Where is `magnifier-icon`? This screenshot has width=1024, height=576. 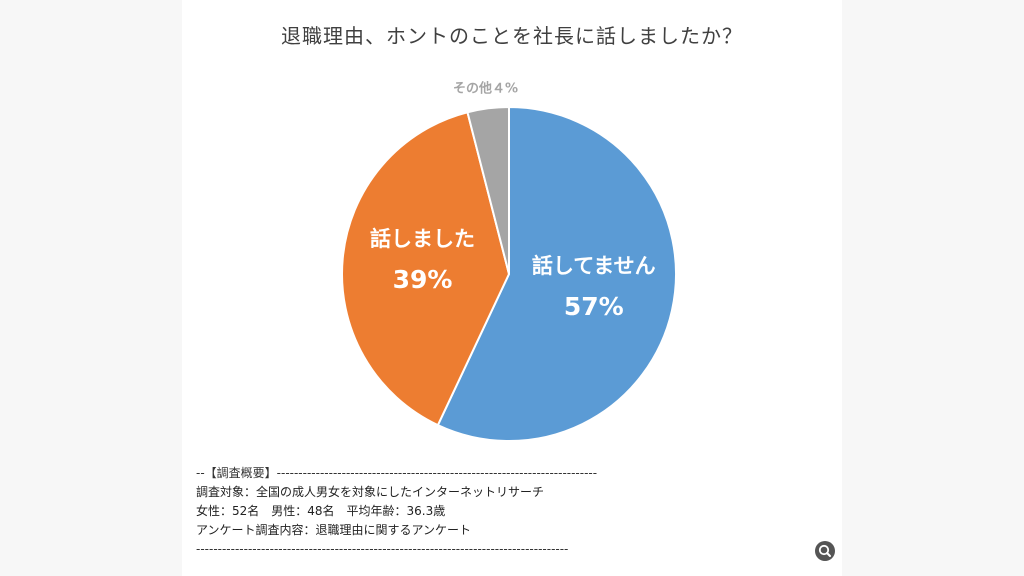 magnifier-icon is located at coordinates (824, 550).